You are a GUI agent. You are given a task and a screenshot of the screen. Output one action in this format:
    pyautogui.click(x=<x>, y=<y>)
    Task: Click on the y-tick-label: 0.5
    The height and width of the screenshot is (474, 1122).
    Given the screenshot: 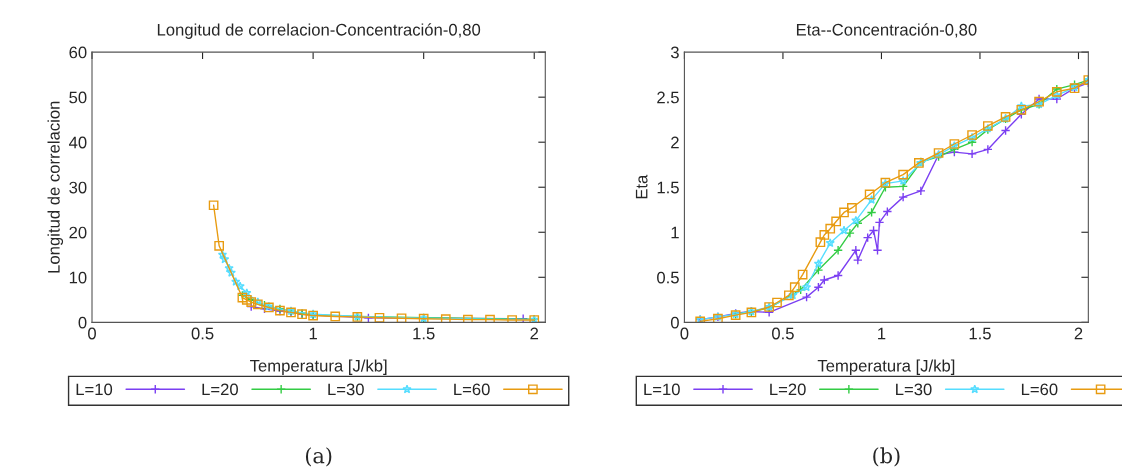 What is the action you would take?
    pyautogui.click(x=668, y=277)
    